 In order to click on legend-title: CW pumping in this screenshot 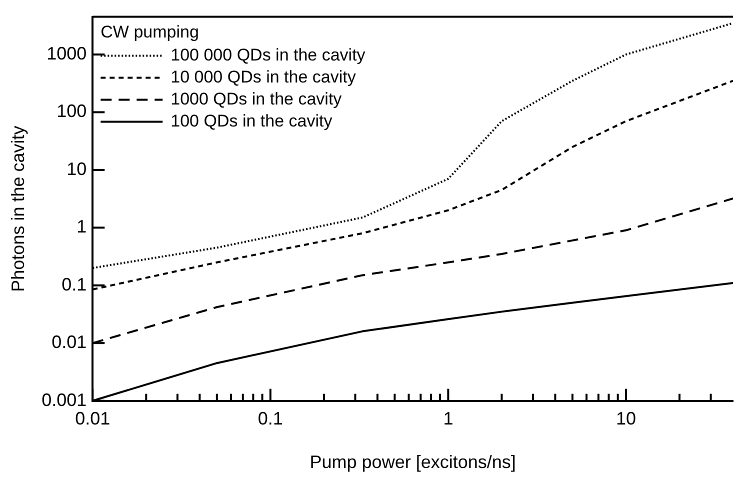, I will do `click(149, 32)`.